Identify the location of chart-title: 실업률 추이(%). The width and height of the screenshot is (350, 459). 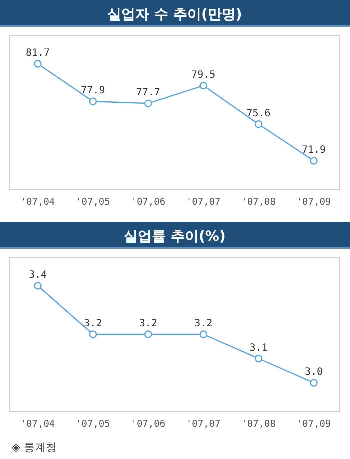
(175, 237).